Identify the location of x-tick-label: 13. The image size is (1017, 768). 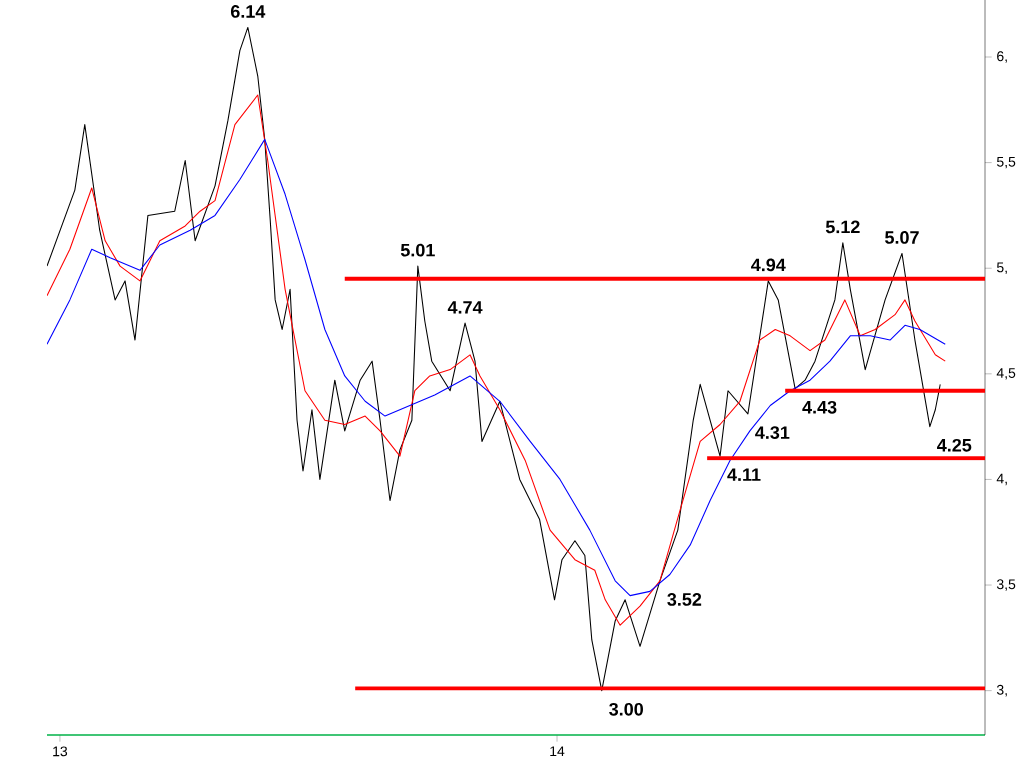
(60, 751).